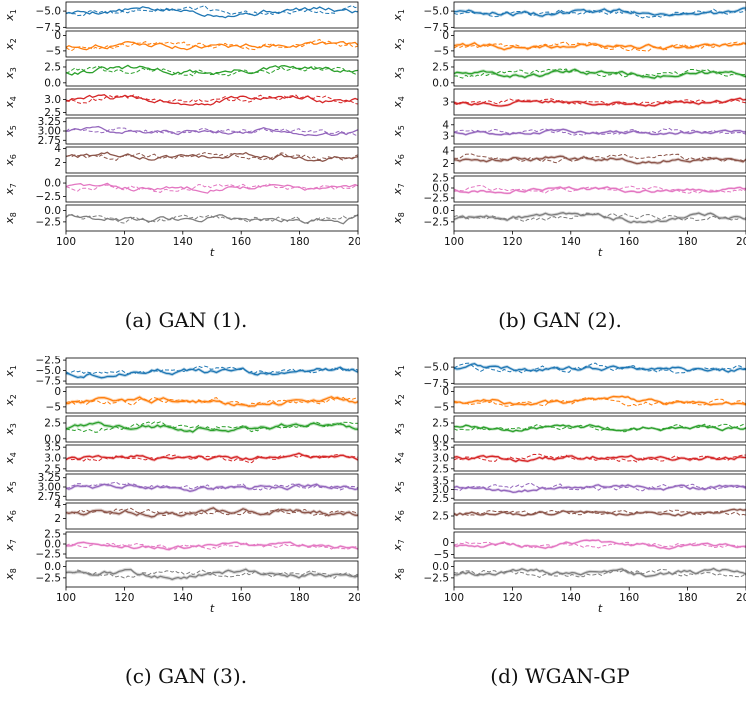 This screenshot has height=714, width=746. Describe the element at coordinates (568, 17) in the screenshot. I see `subplot-x1: −5.0 −7.5 x1` at that location.